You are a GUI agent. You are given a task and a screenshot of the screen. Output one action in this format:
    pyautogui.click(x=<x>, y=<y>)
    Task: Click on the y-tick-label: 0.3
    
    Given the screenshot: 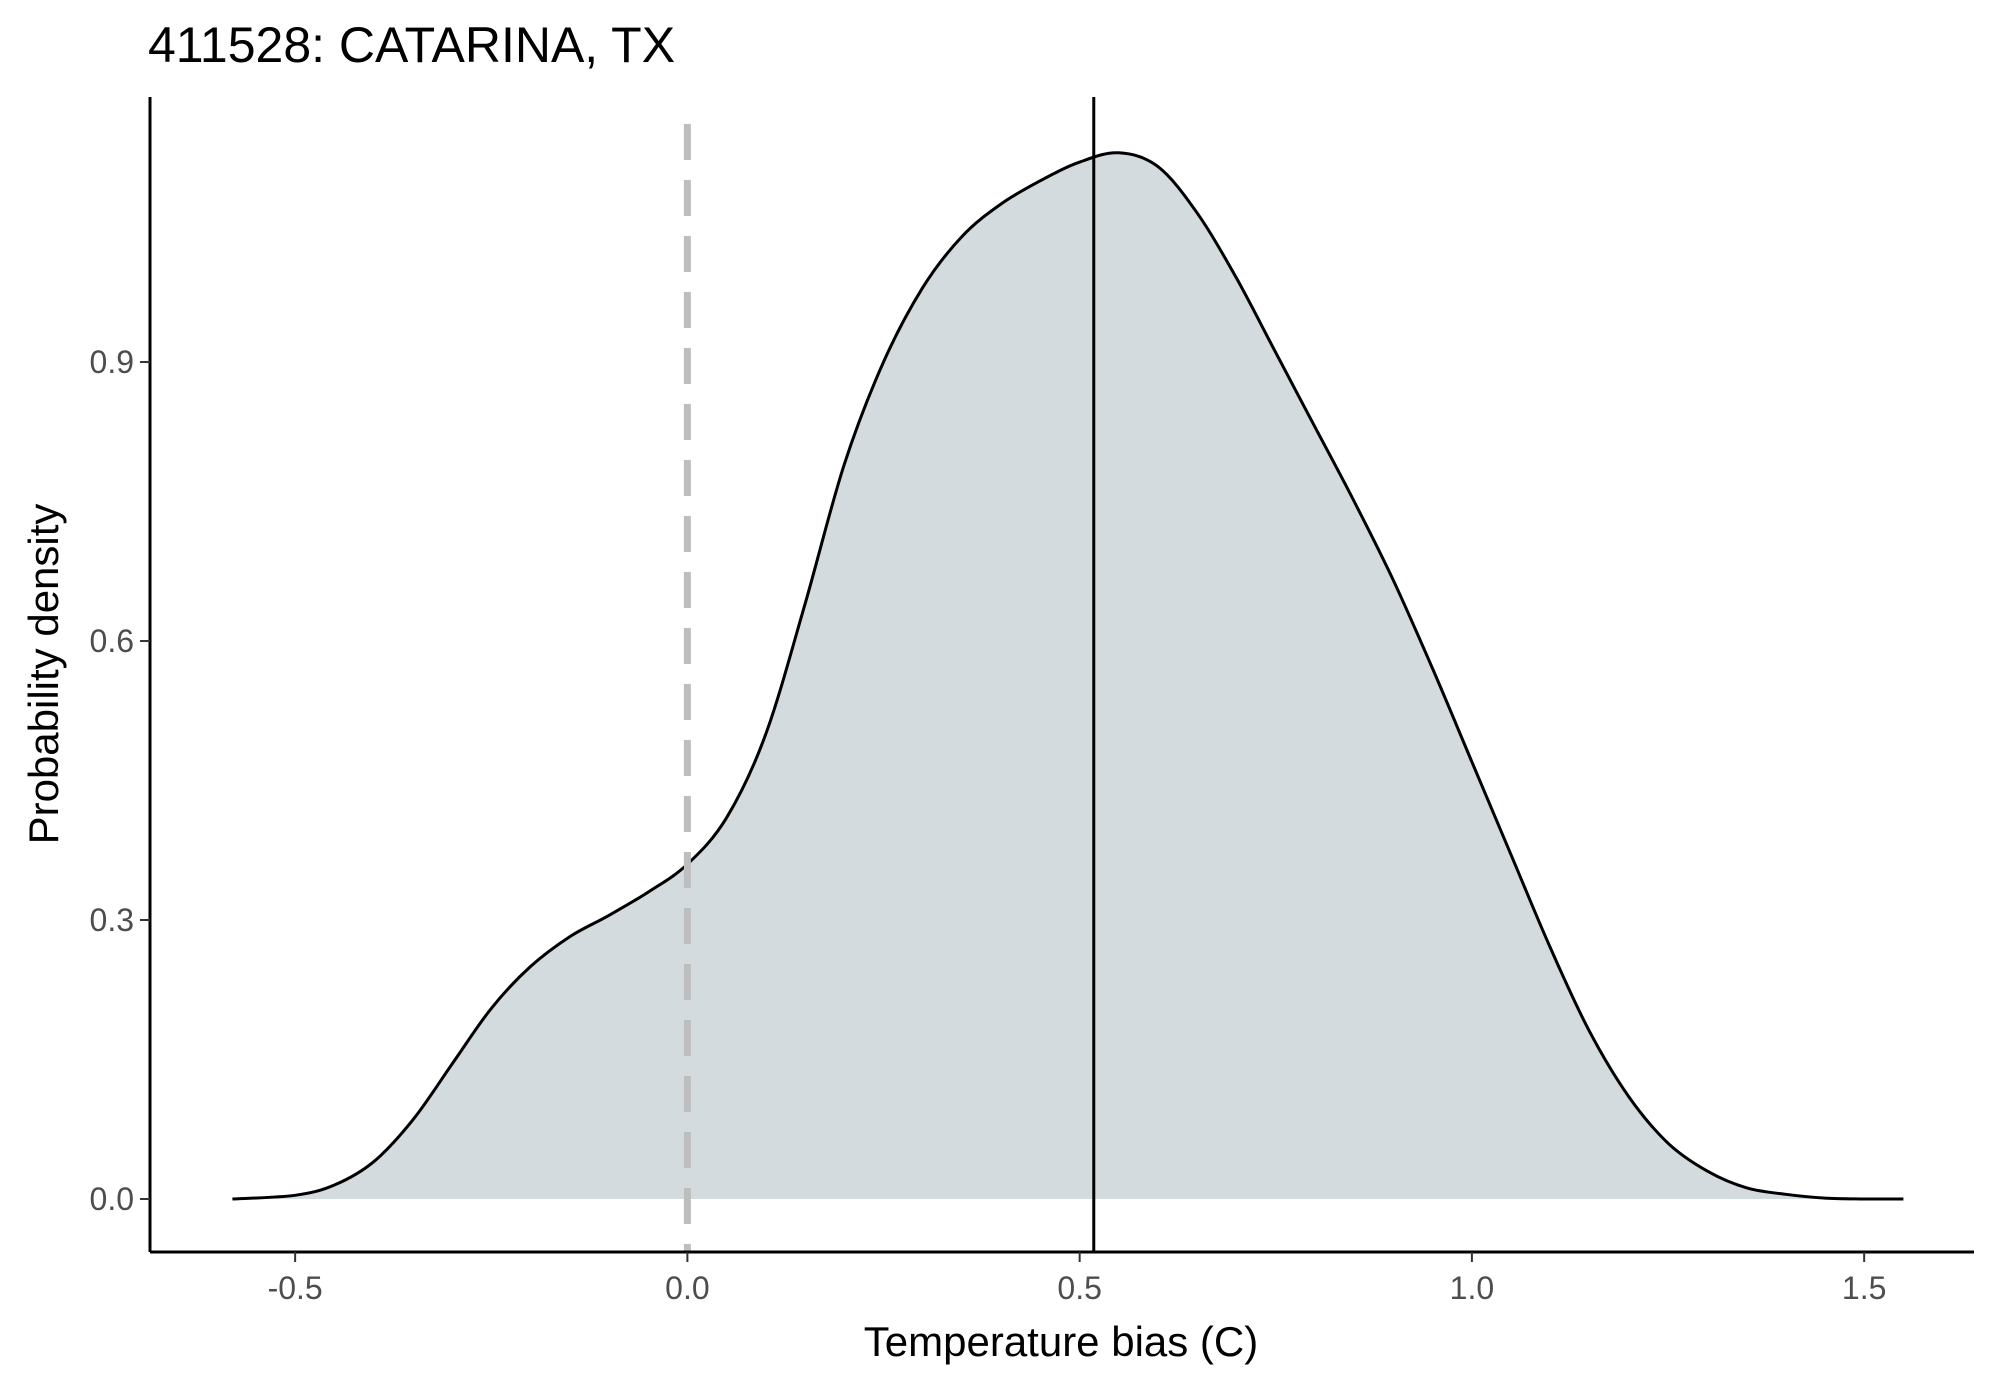 What is the action you would take?
    pyautogui.click(x=112, y=920)
    